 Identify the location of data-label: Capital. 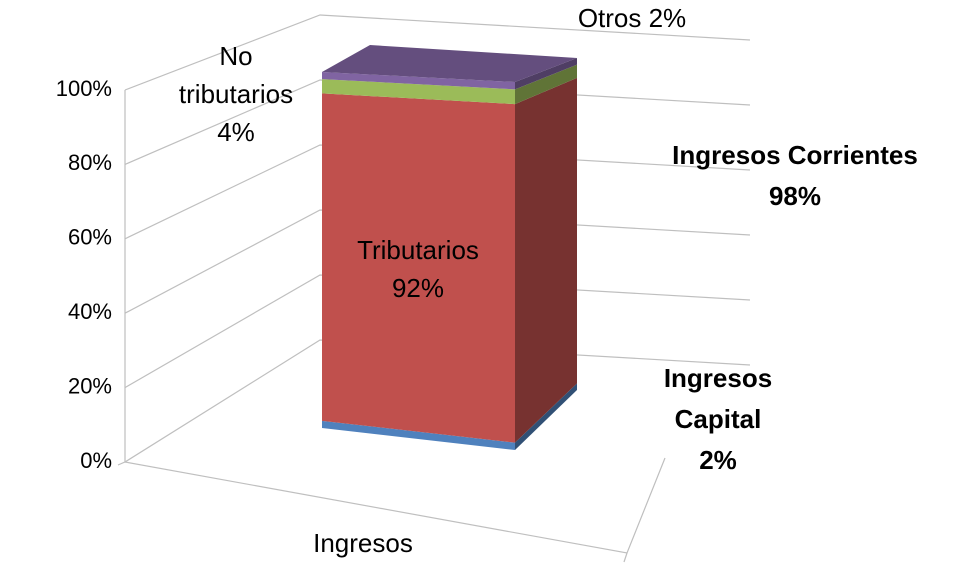
(718, 419).